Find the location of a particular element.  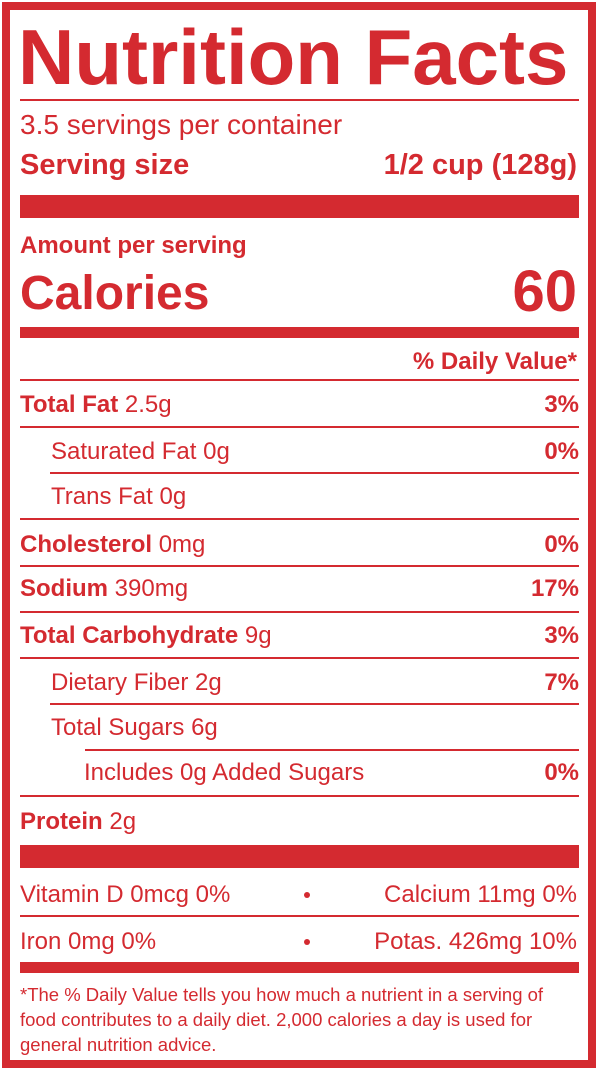

micro-amount: 11mg is located at coordinates (506, 894).